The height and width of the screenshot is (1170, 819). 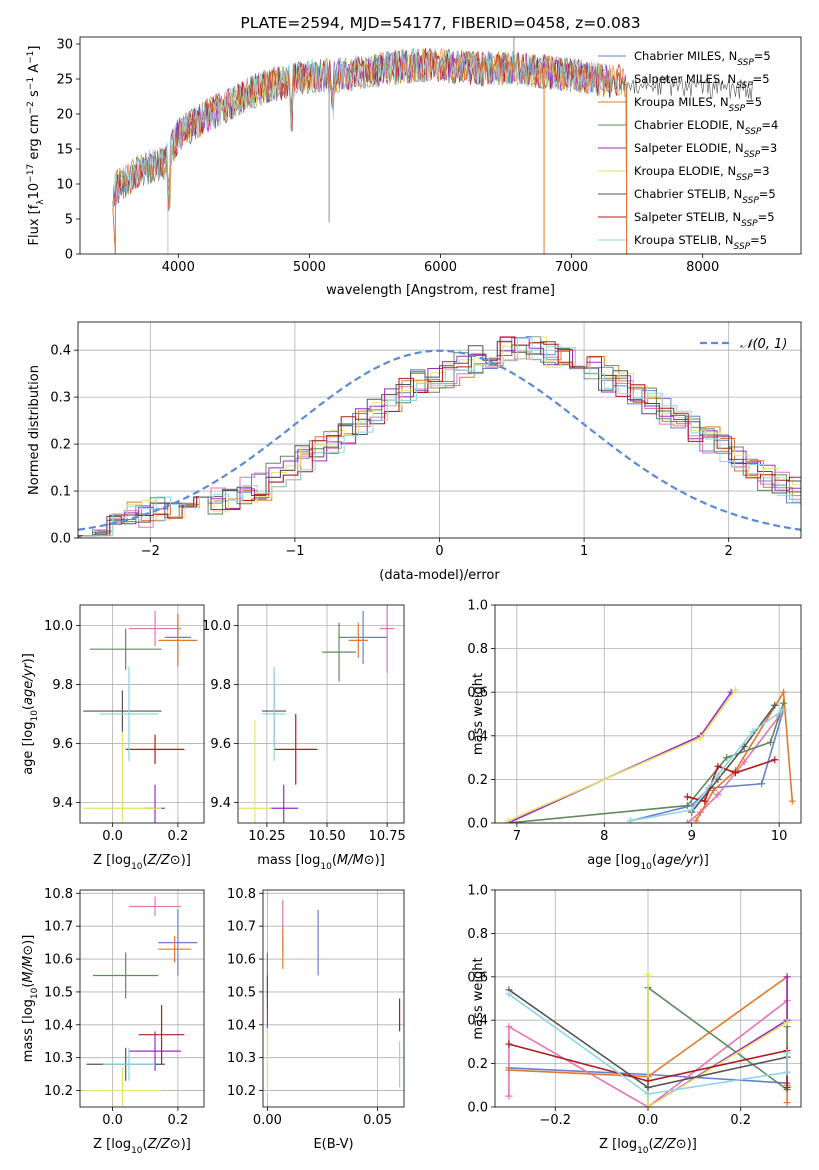 I want to click on label-part: Salpeter MILES, N, so click(x=685, y=79).